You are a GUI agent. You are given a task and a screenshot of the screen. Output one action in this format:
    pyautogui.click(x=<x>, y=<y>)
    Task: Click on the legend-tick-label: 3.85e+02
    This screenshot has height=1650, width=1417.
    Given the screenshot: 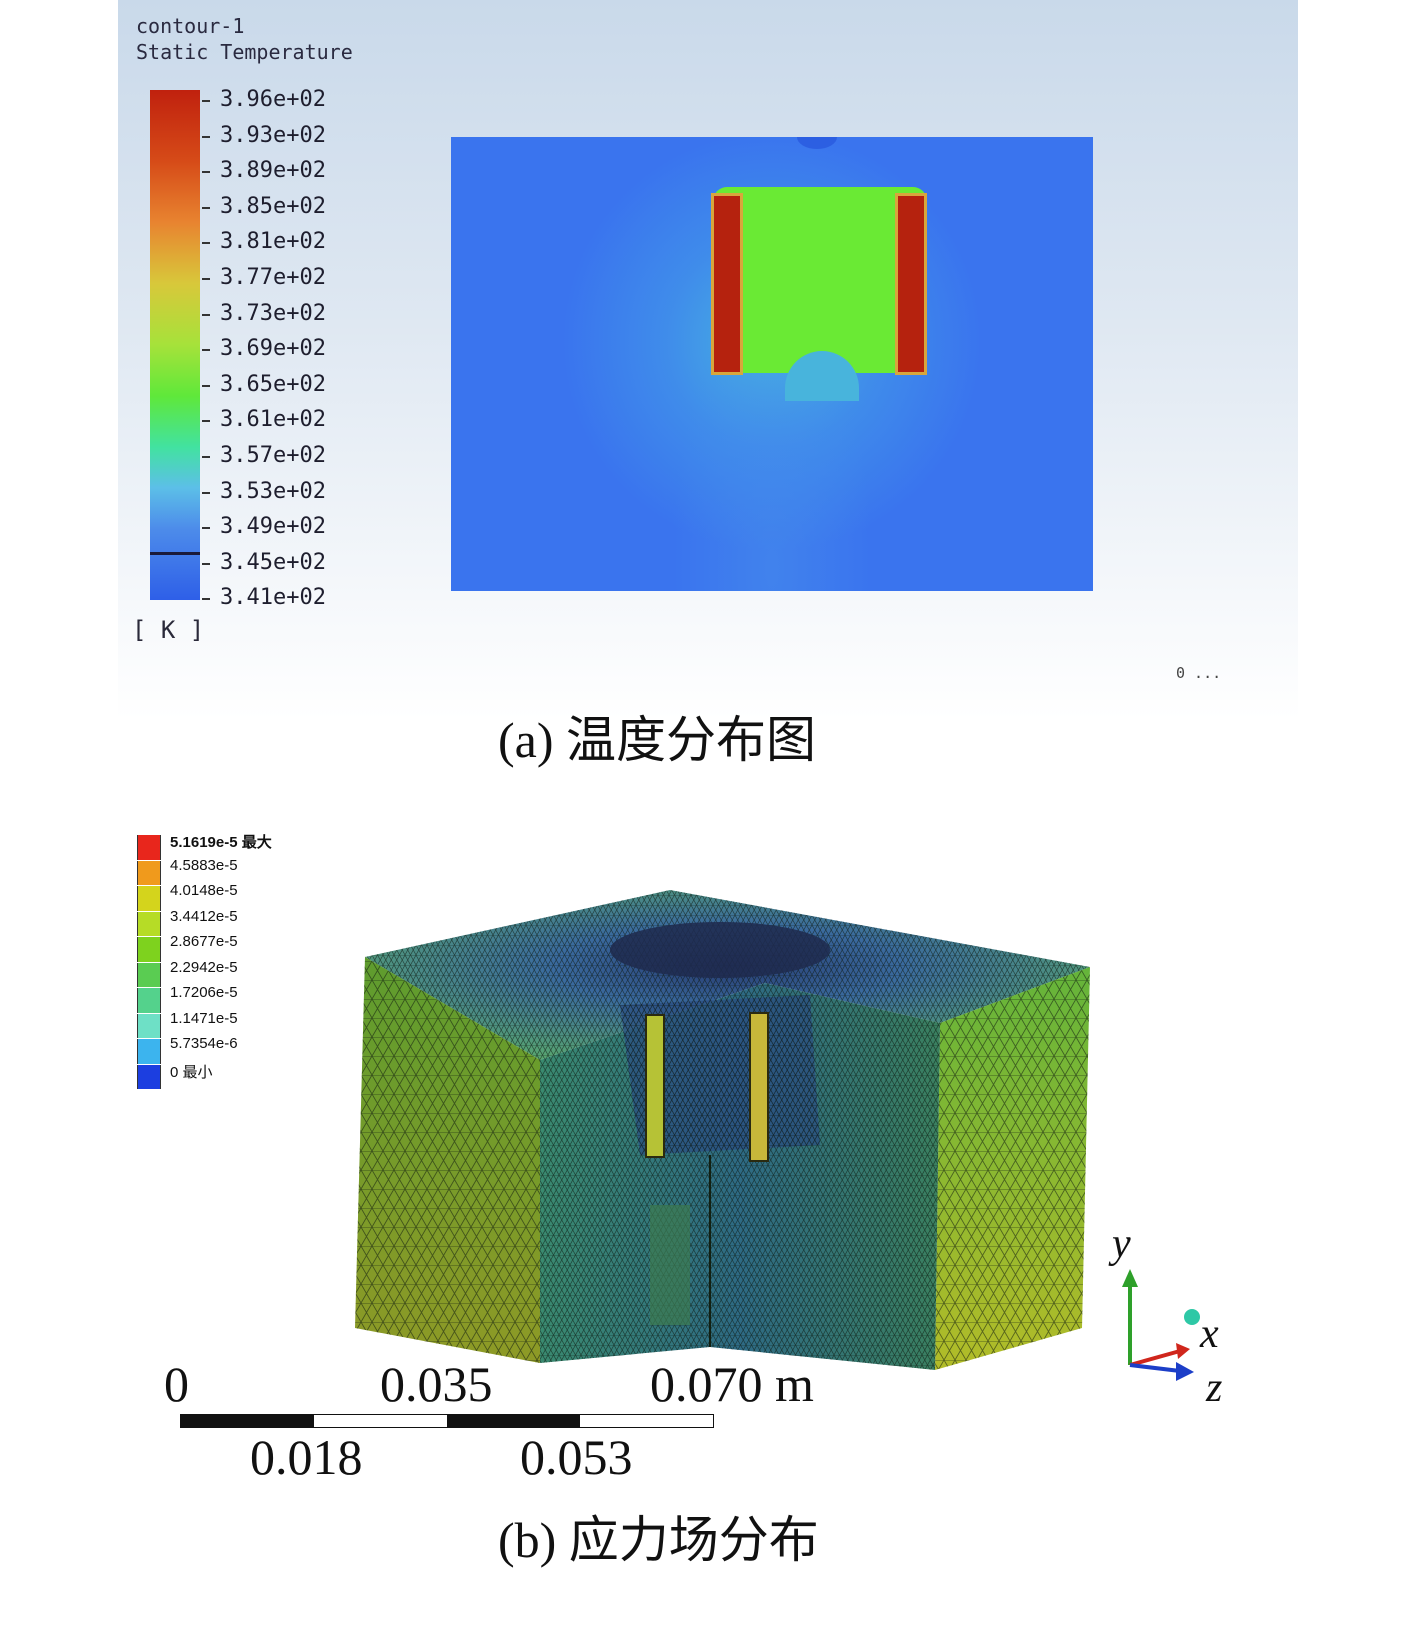 What is the action you would take?
    pyautogui.click(x=273, y=206)
    